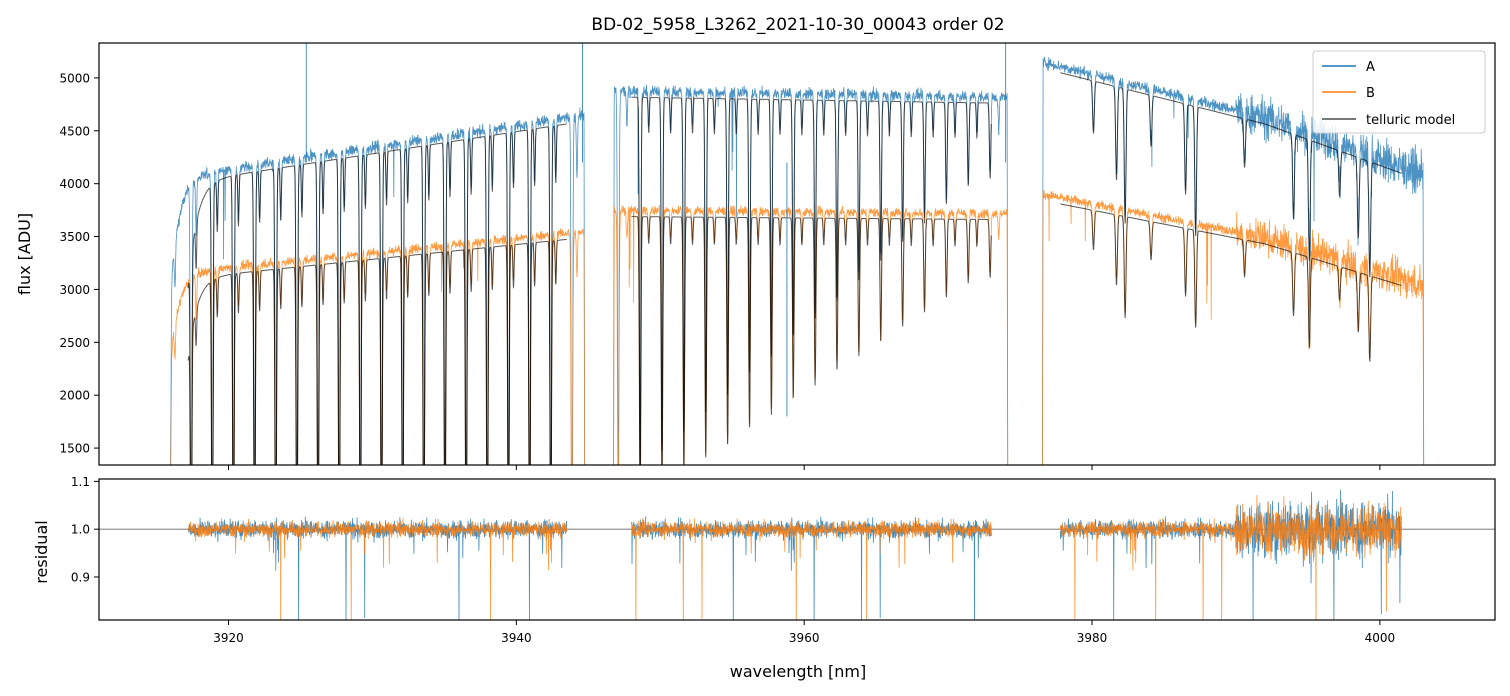 This screenshot has width=1510, height=696. What do you see at coordinates (80, 482) in the screenshot?
I see `residual-y-tick-label: 1.1` at bounding box center [80, 482].